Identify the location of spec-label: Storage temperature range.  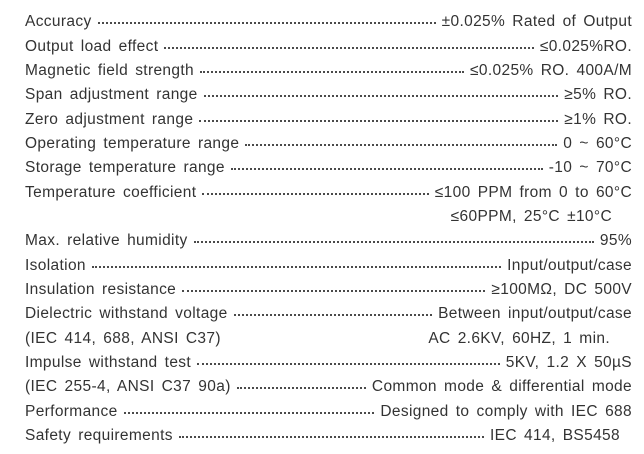
(125, 168).